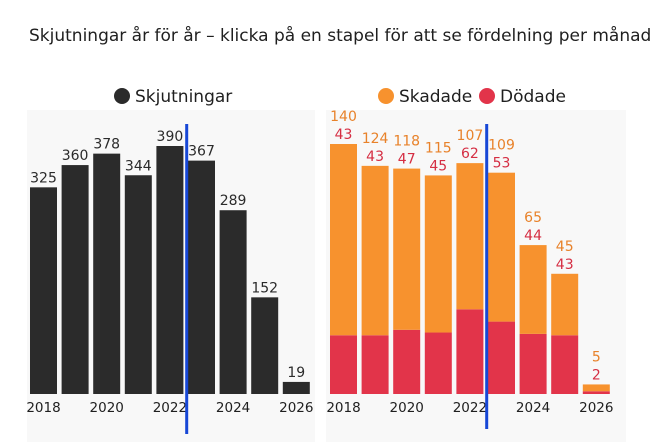 The height and width of the screenshot is (442, 657). What do you see at coordinates (106, 145) in the screenshot?
I see `value-label-shootings-2020: 378` at bounding box center [106, 145].